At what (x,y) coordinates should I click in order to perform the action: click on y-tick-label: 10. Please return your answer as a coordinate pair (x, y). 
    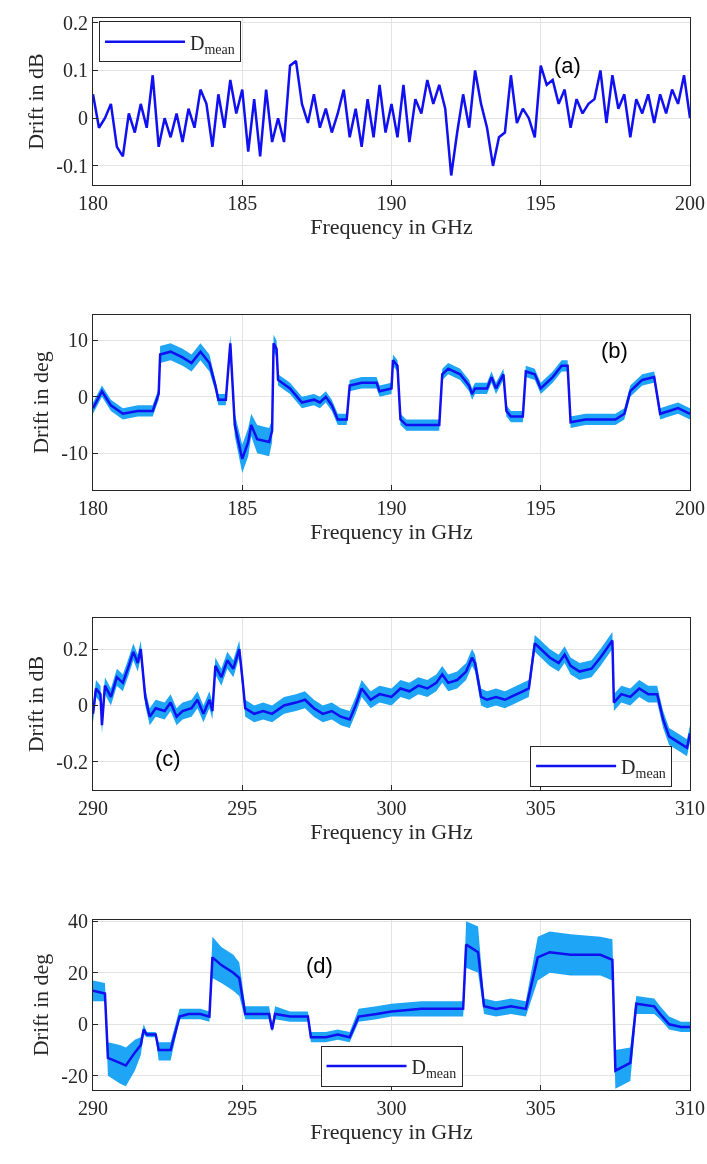
    Looking at the image, I should click on (78, 340).